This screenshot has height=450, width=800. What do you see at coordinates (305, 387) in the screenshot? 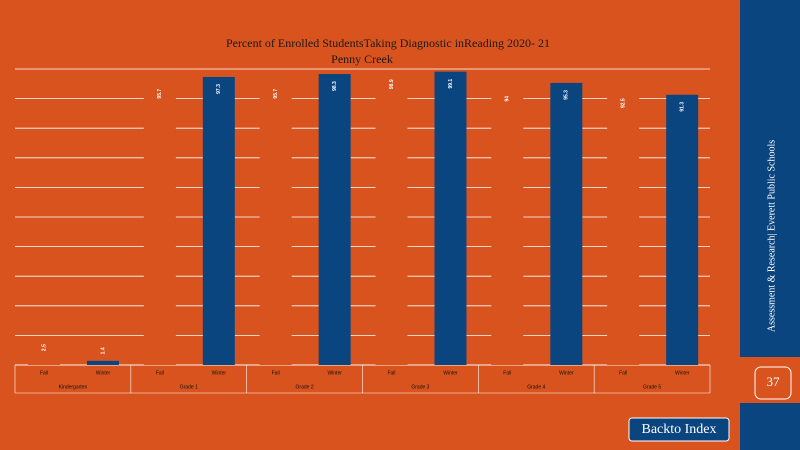
I see `group-label: Grade 2` at bounding box center [305, 387].